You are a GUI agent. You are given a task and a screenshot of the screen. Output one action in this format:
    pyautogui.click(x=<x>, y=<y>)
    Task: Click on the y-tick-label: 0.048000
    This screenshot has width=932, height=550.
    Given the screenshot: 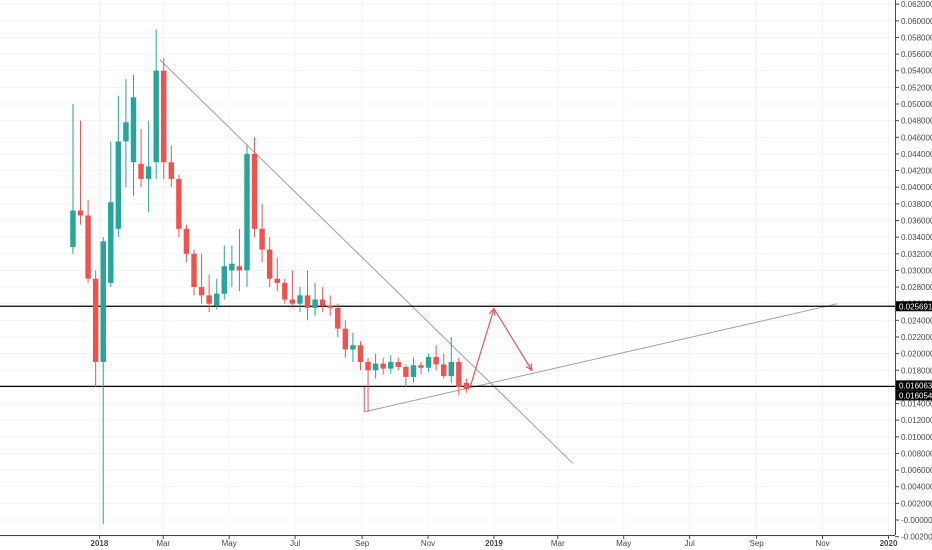 What is the action you would take?
    pyautogui.click(x=916, y=121)
    